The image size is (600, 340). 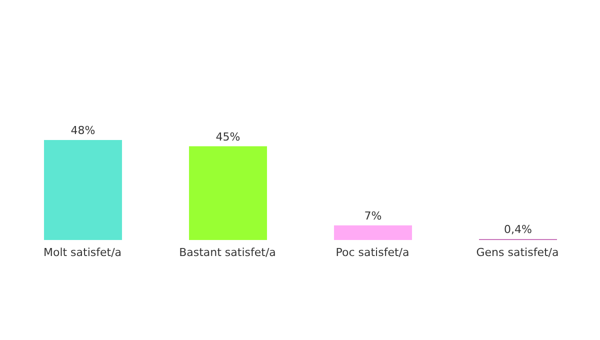 I want to click on data-label: 48%, so click(x=83, y=130).